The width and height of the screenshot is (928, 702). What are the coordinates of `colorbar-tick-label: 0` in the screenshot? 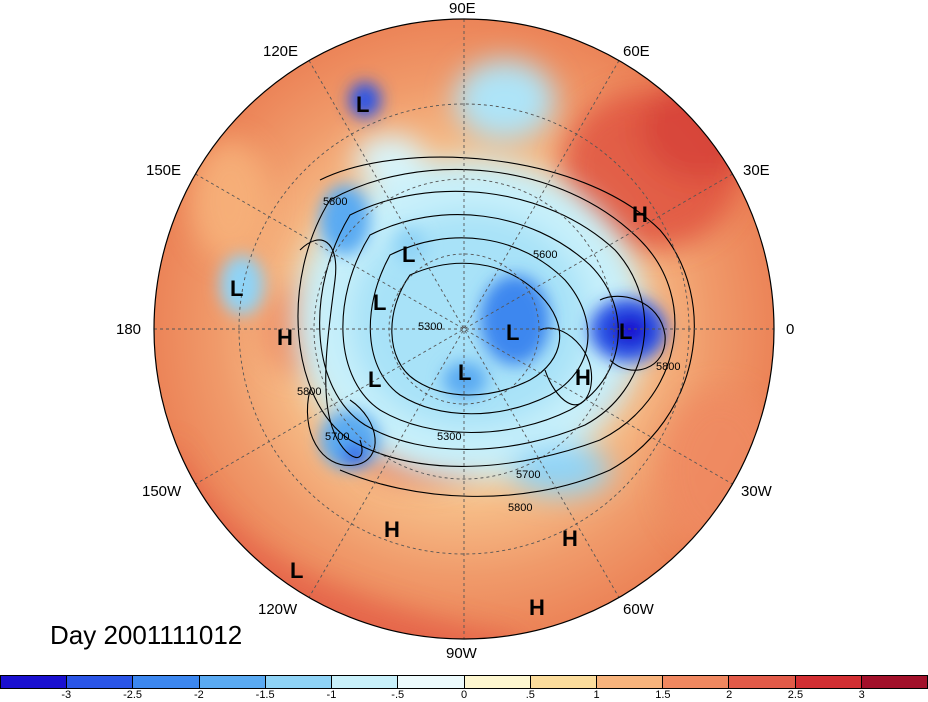 It's located at (464, 695).